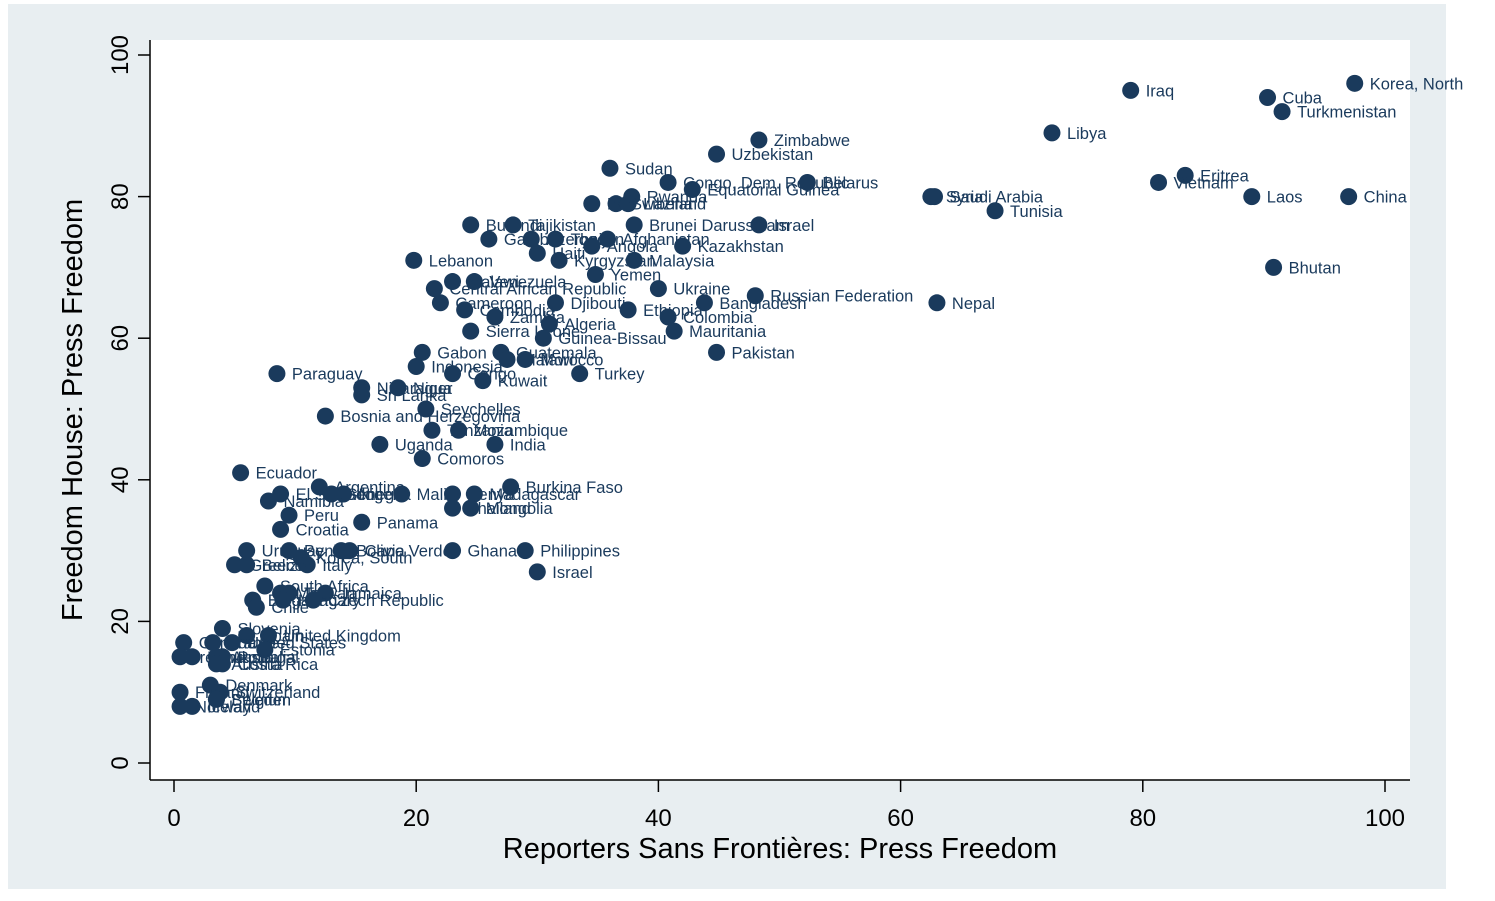 This screenshot has height=901, width=1495. I want to click on data-point-label: Switzerland, so click(277, 693).